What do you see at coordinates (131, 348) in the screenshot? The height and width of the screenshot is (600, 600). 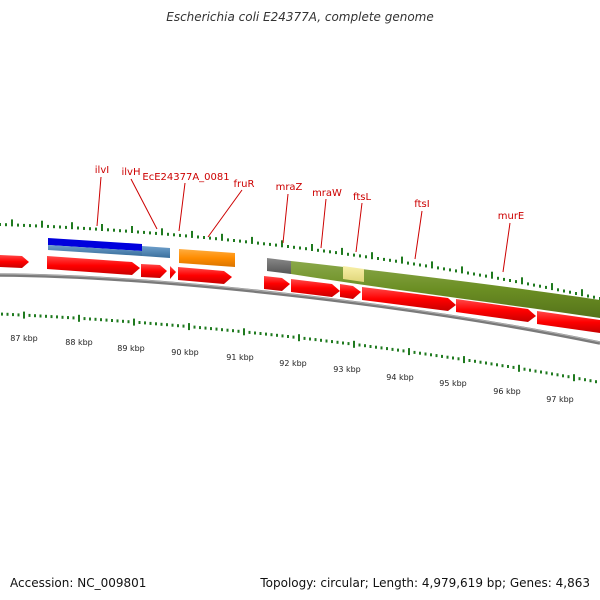 I see `scale-label: 89 kbp` at bounding box center [131, 348].